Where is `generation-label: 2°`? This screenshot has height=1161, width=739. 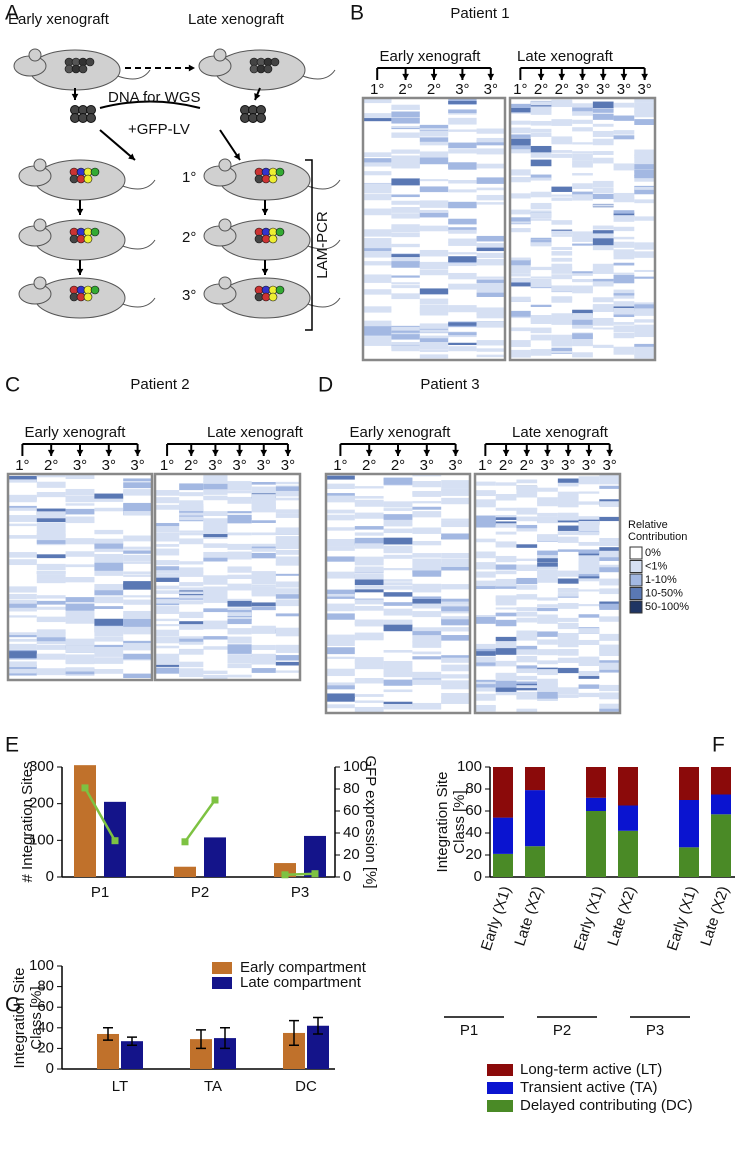 generation-label: 2° is located at coordinates (398, 465).